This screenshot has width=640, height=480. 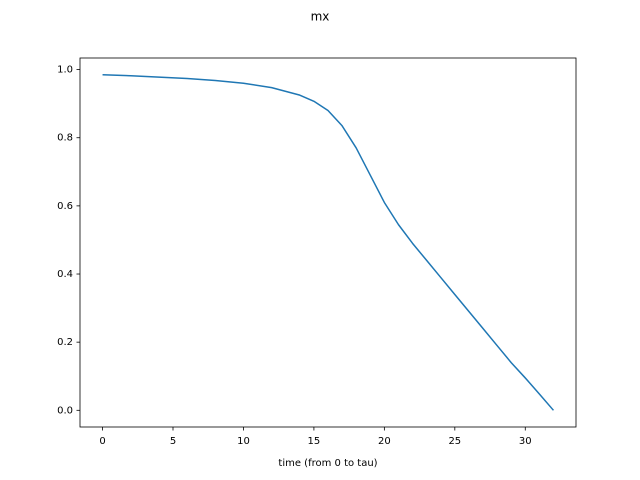 What do you see at coordinates (102, 441) in the screenshot?
I see `x-tick-label: 0` at bounding box center [102, 441].